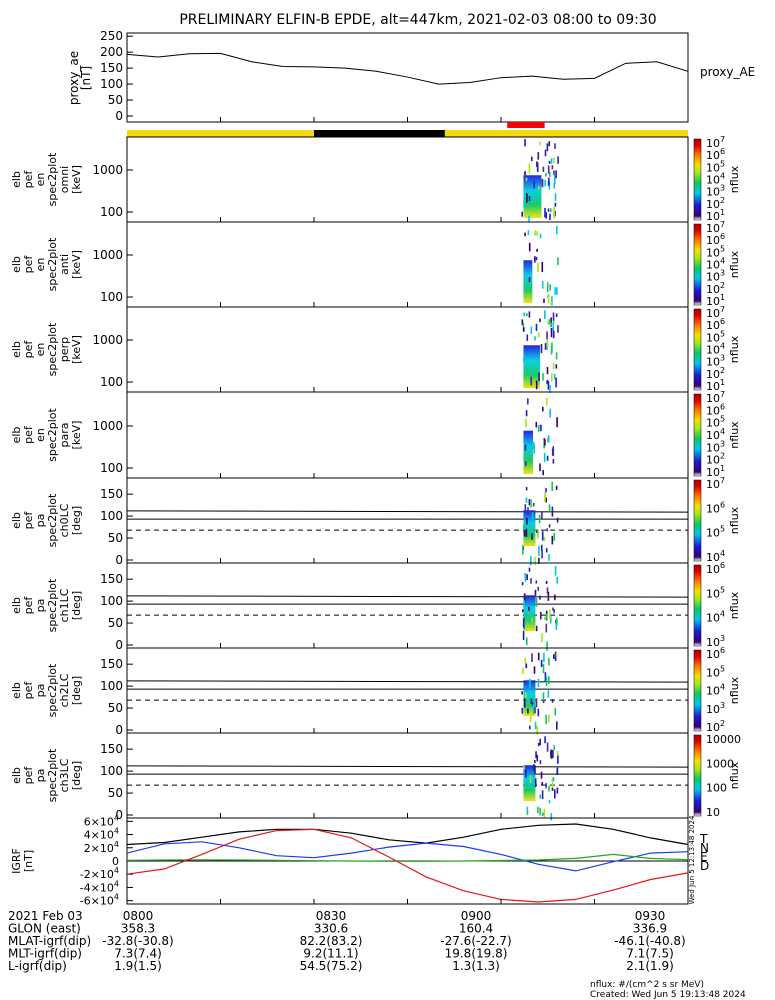 The image size is (775, 1000). I want to click on footer-row-label: L-igrf(dip), so click(37, 966).